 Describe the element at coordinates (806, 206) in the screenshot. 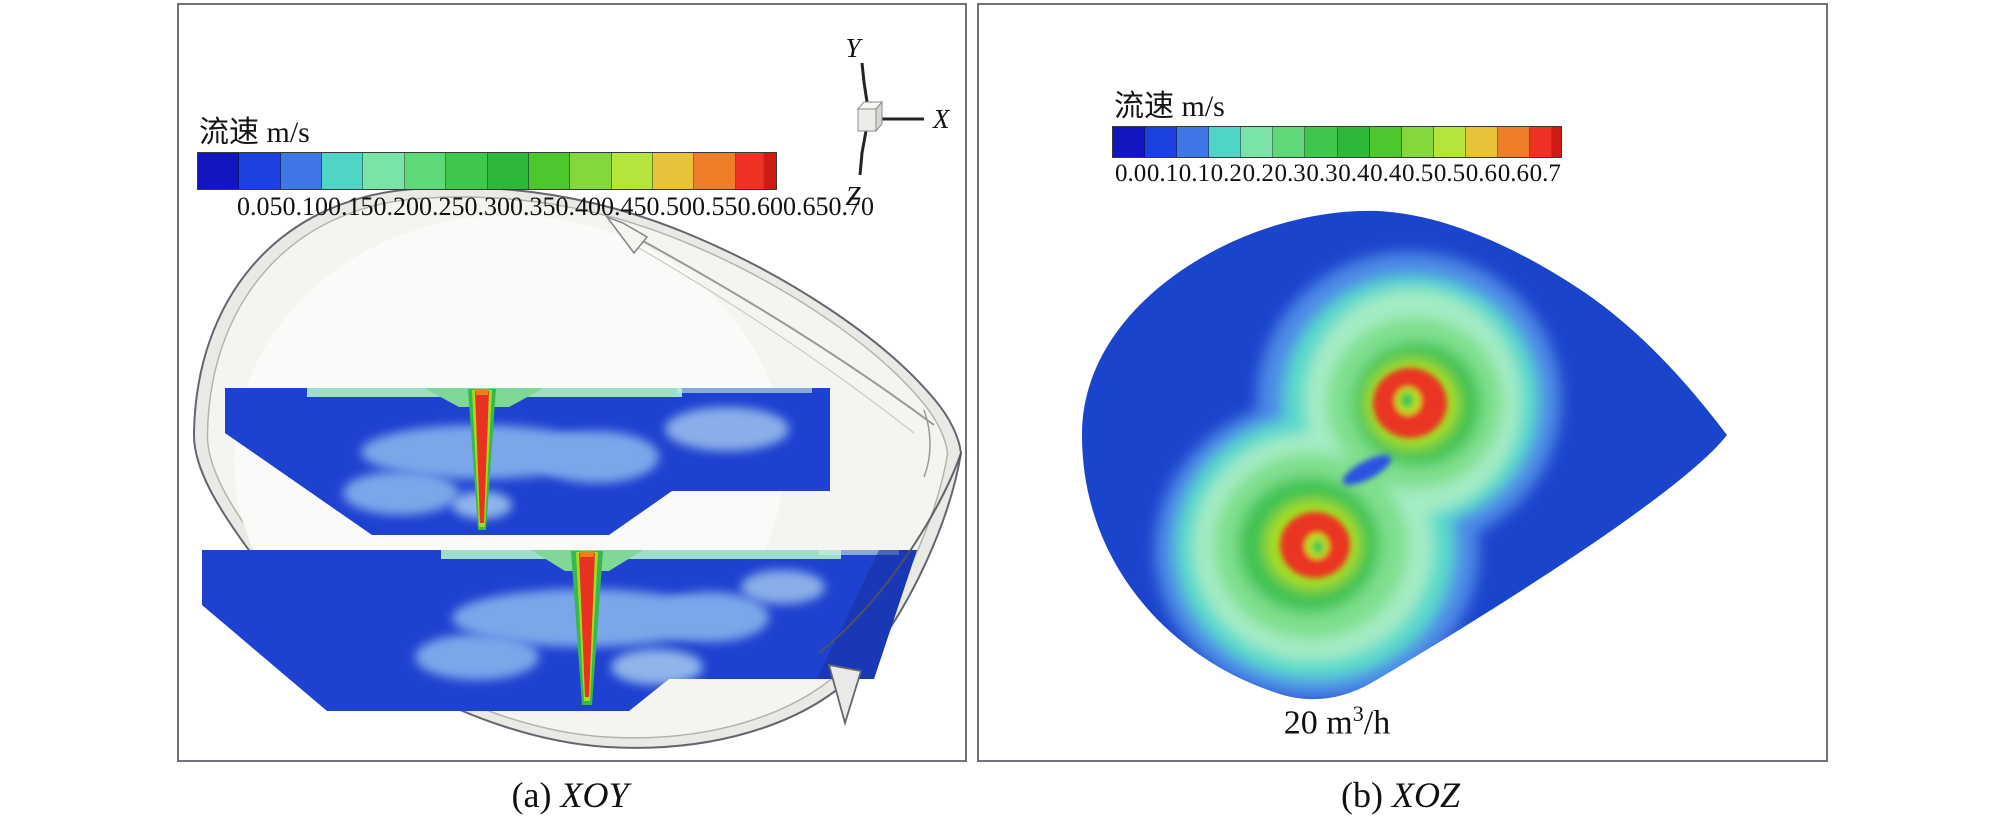

I see `colorbar-tick: 0.65` at that location.